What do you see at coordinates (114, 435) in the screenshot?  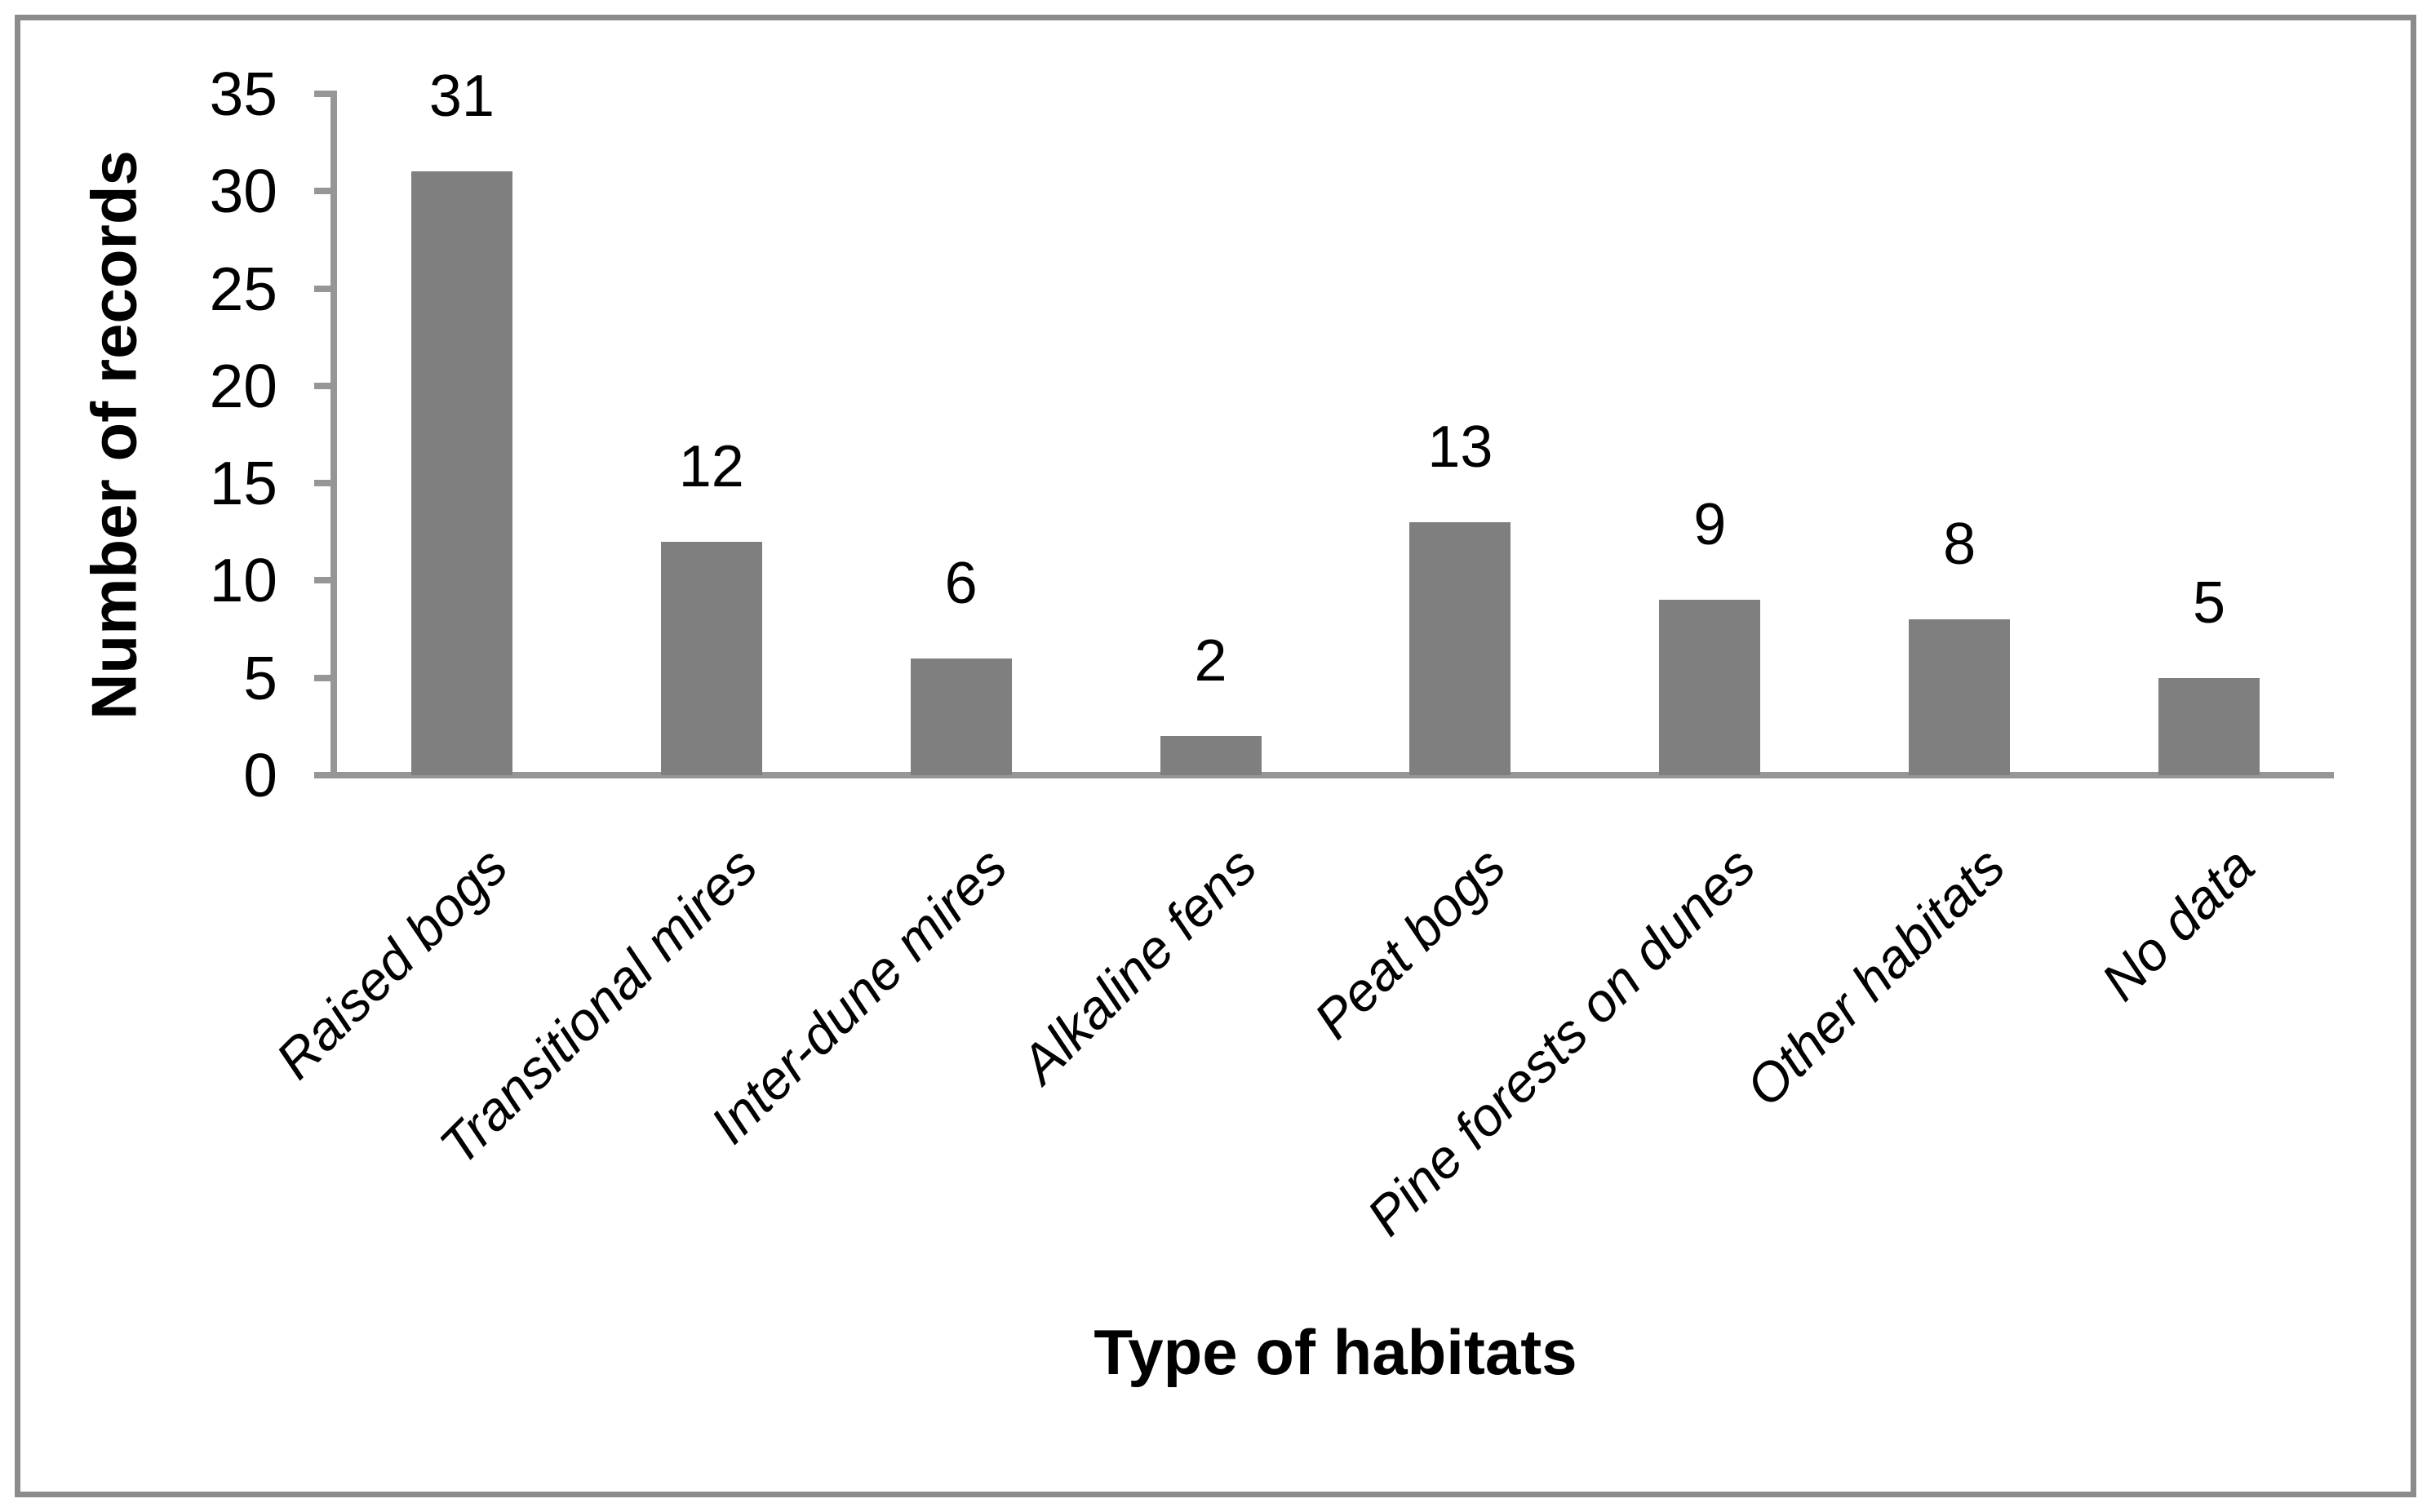 I see `y-axis-title: Number of records` at bounding box center [114, 435].